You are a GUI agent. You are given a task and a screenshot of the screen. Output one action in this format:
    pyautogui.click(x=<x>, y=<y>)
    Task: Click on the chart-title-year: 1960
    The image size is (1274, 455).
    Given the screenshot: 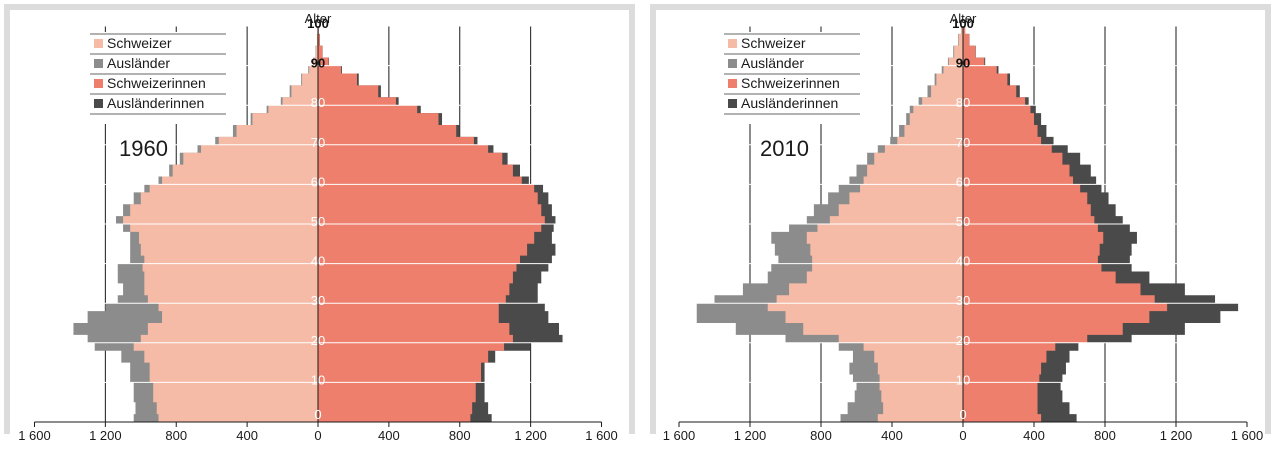 What is the action you would take?
    pyautogui.click(x=143, y=148)
    